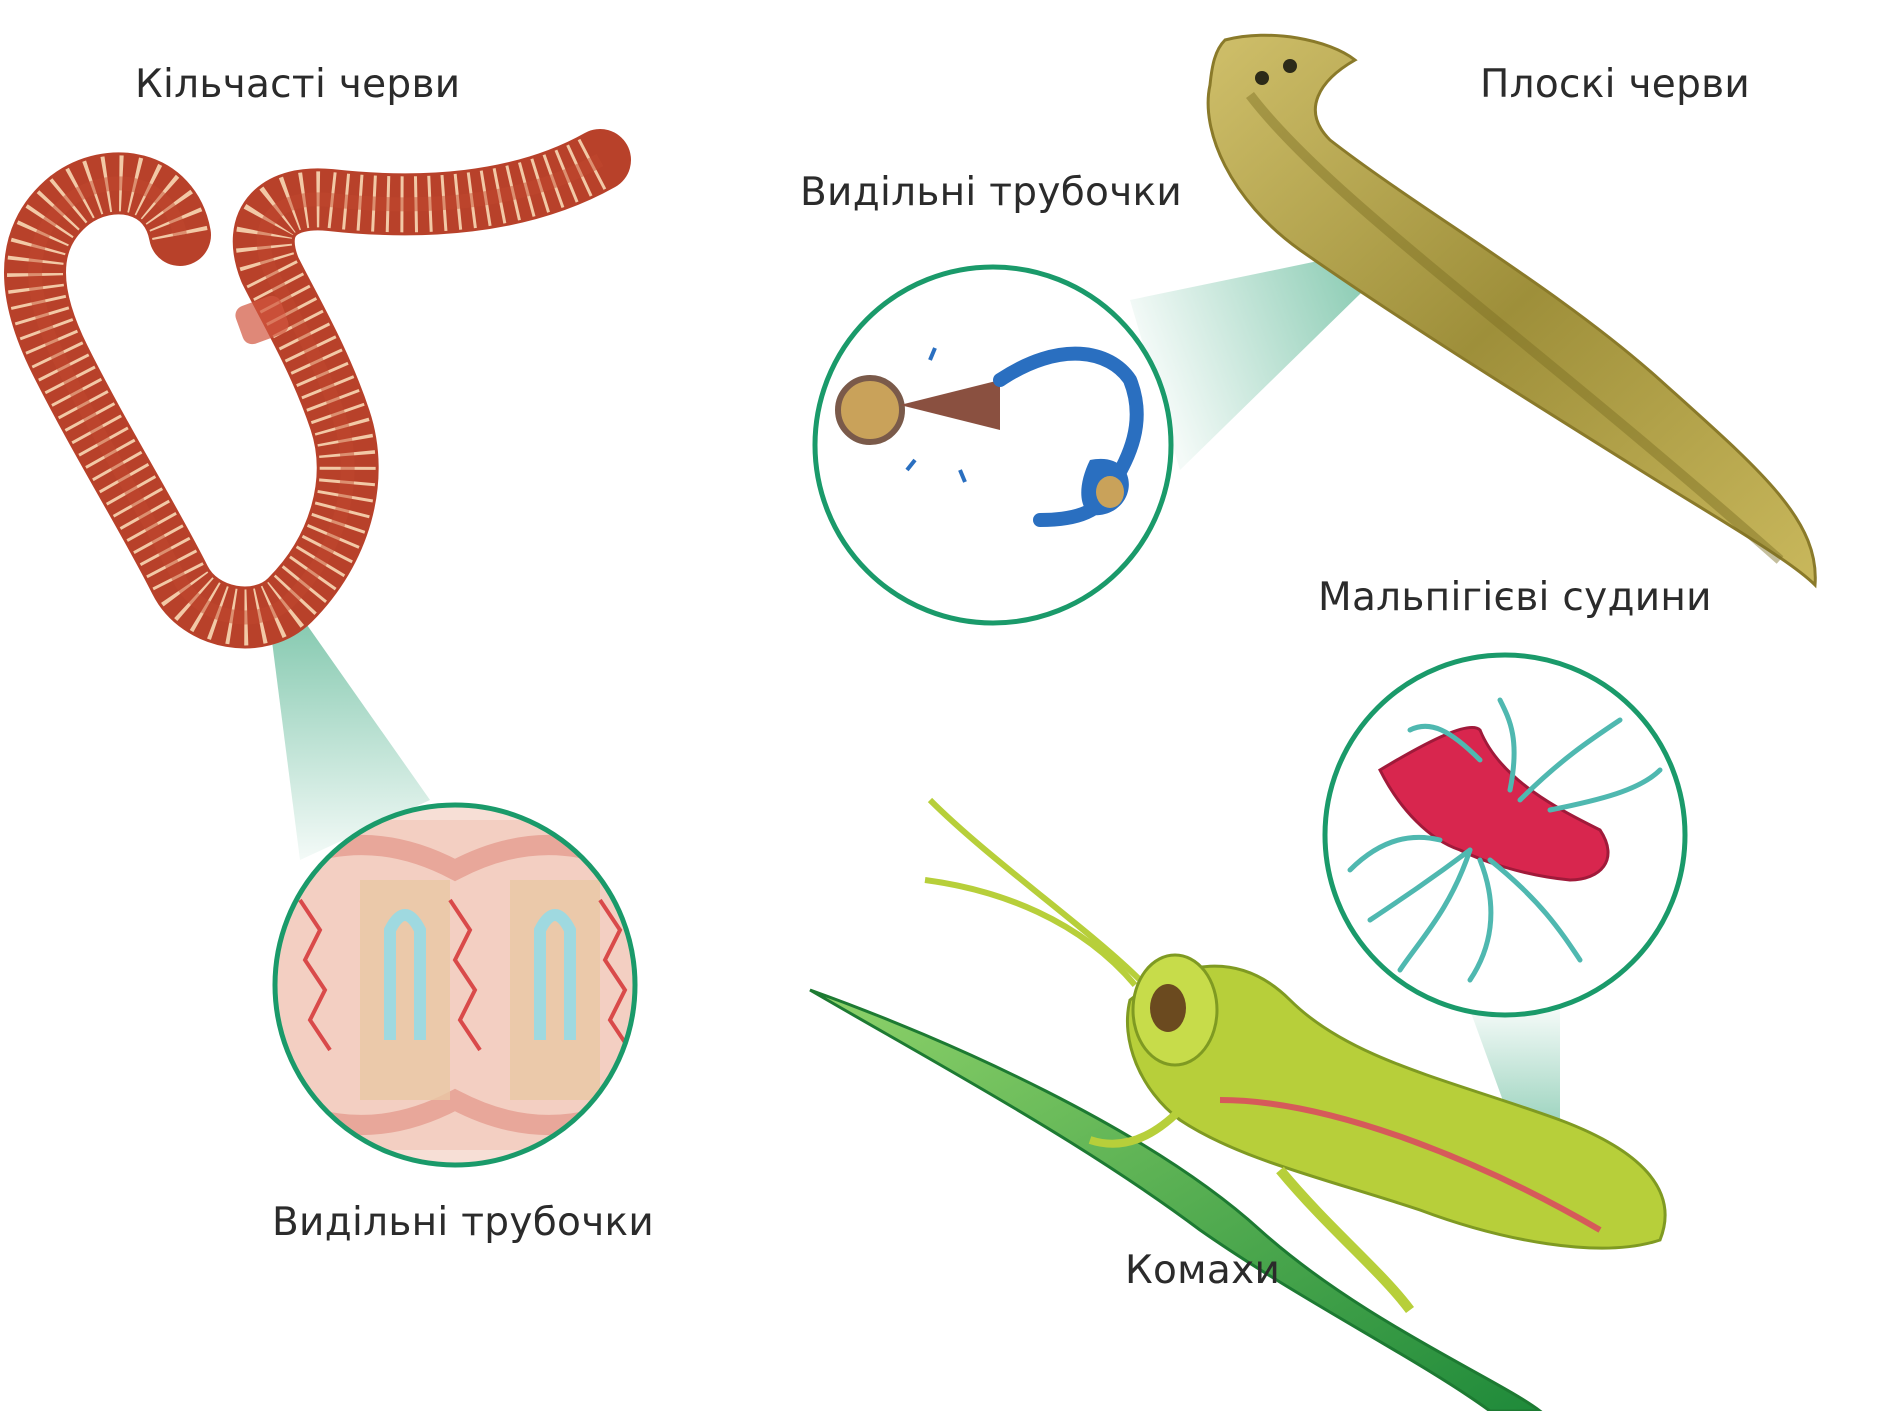  I want to click on flatworm-callout-beam, so click(1267, 357).